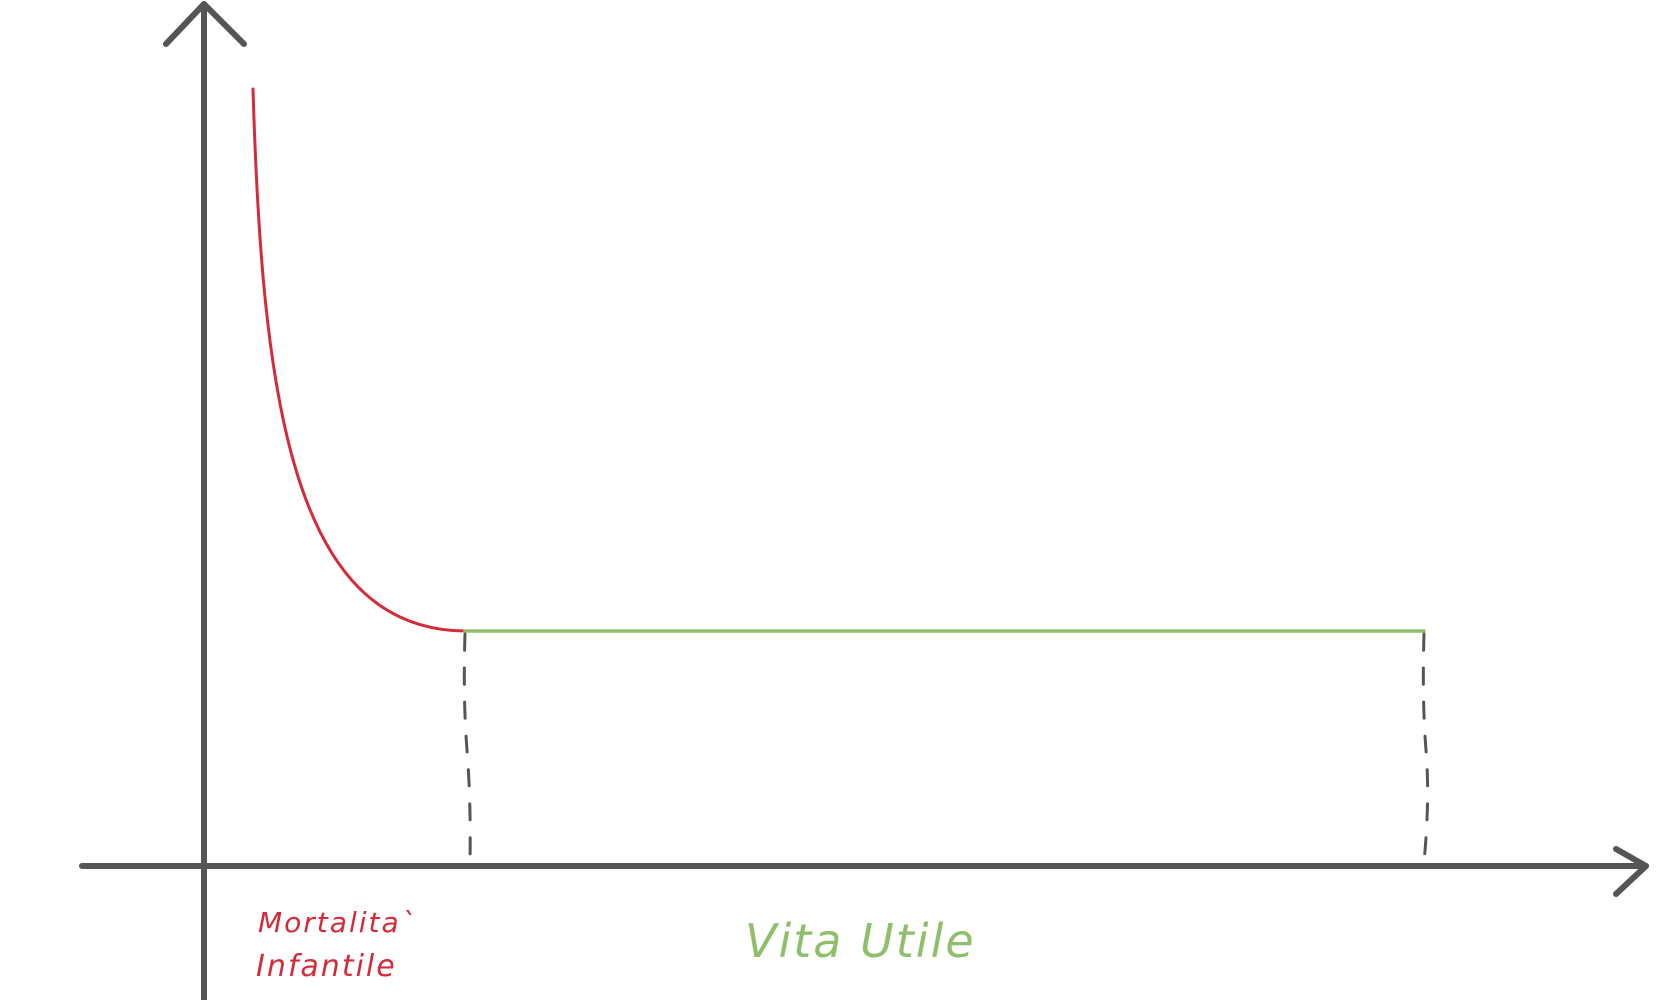 The width and height of the screenshot is (1668, 1000). What do you see at coordinates (359, 360) in the screenshot?
I see `infant-mortality-curve` at bounding box center [359, 360].